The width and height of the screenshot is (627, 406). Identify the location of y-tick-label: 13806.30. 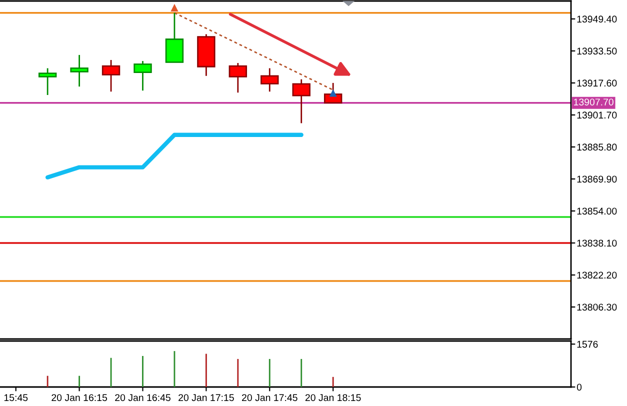
(597, 307).